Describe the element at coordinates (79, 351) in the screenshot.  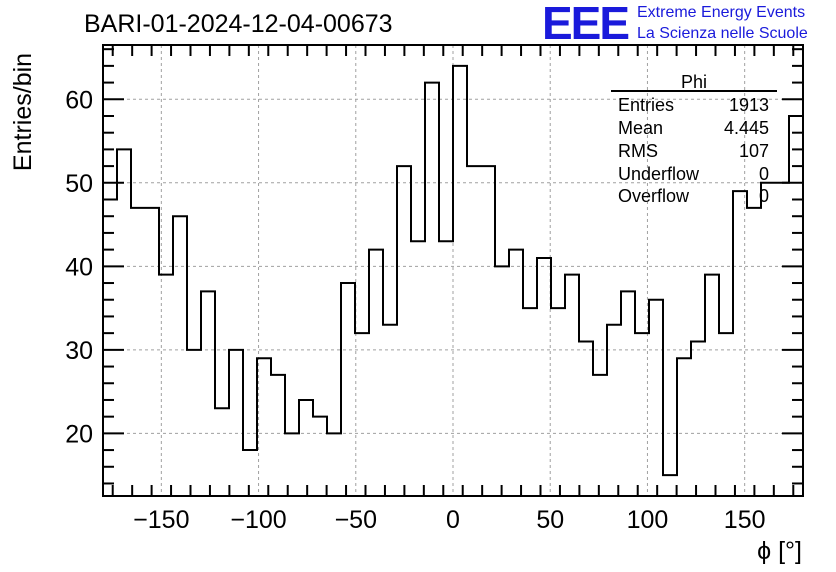
I see `y-tick-label: 30` at that location.